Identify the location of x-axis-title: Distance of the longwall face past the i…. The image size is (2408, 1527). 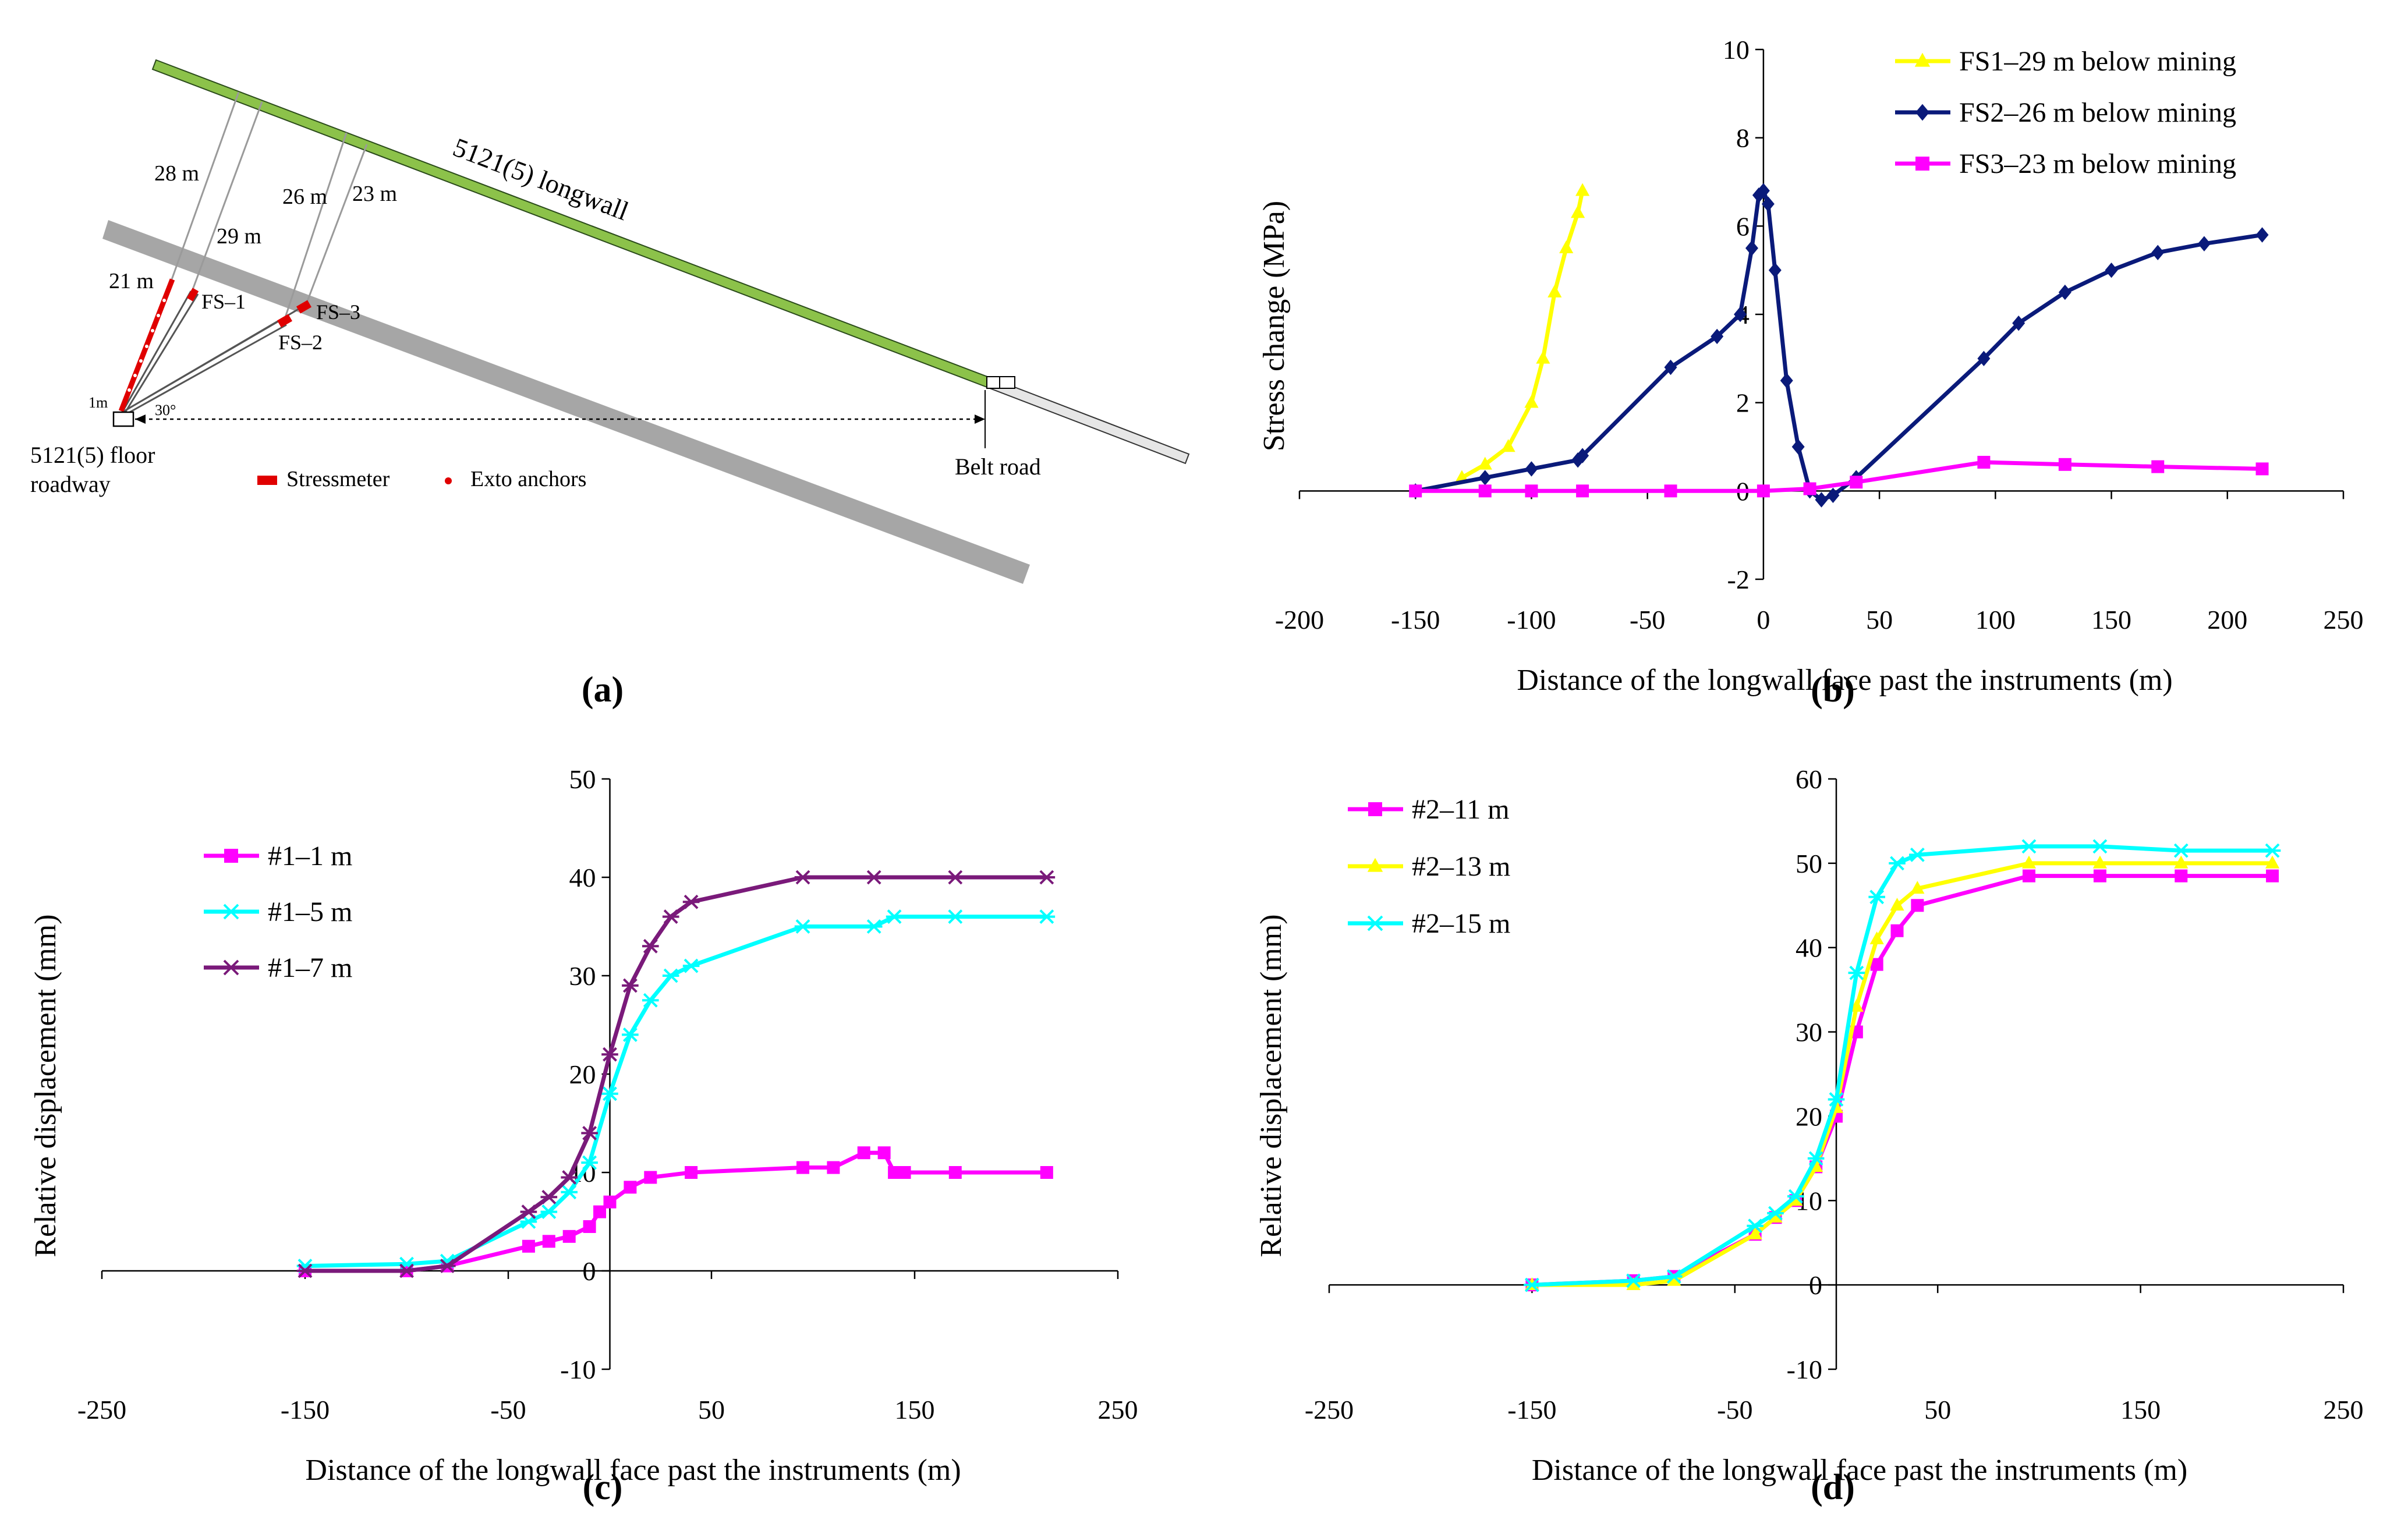
(1859, 1470).